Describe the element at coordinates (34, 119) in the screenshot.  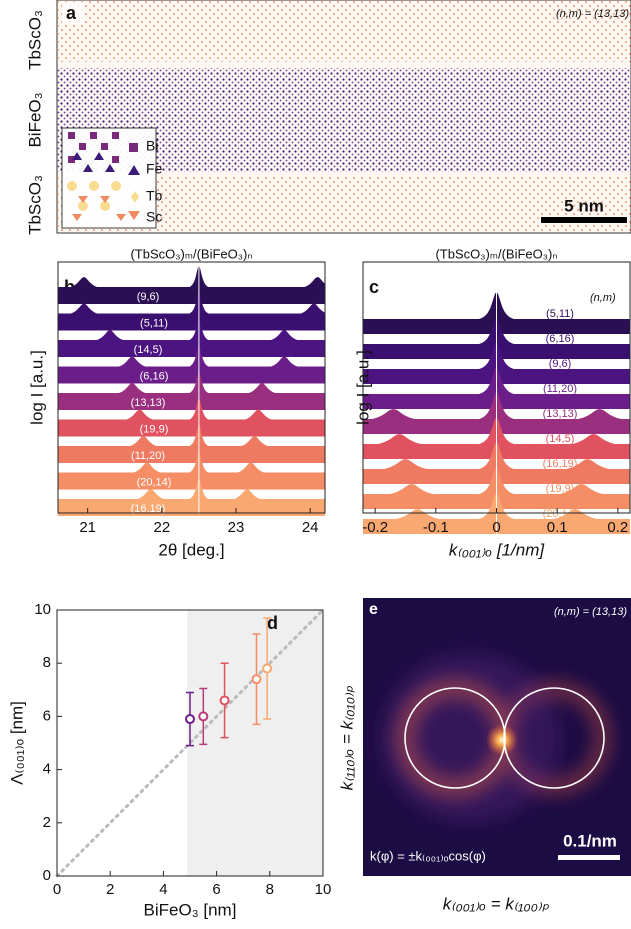
I see `layer-label: BiFeO₃` at that location.